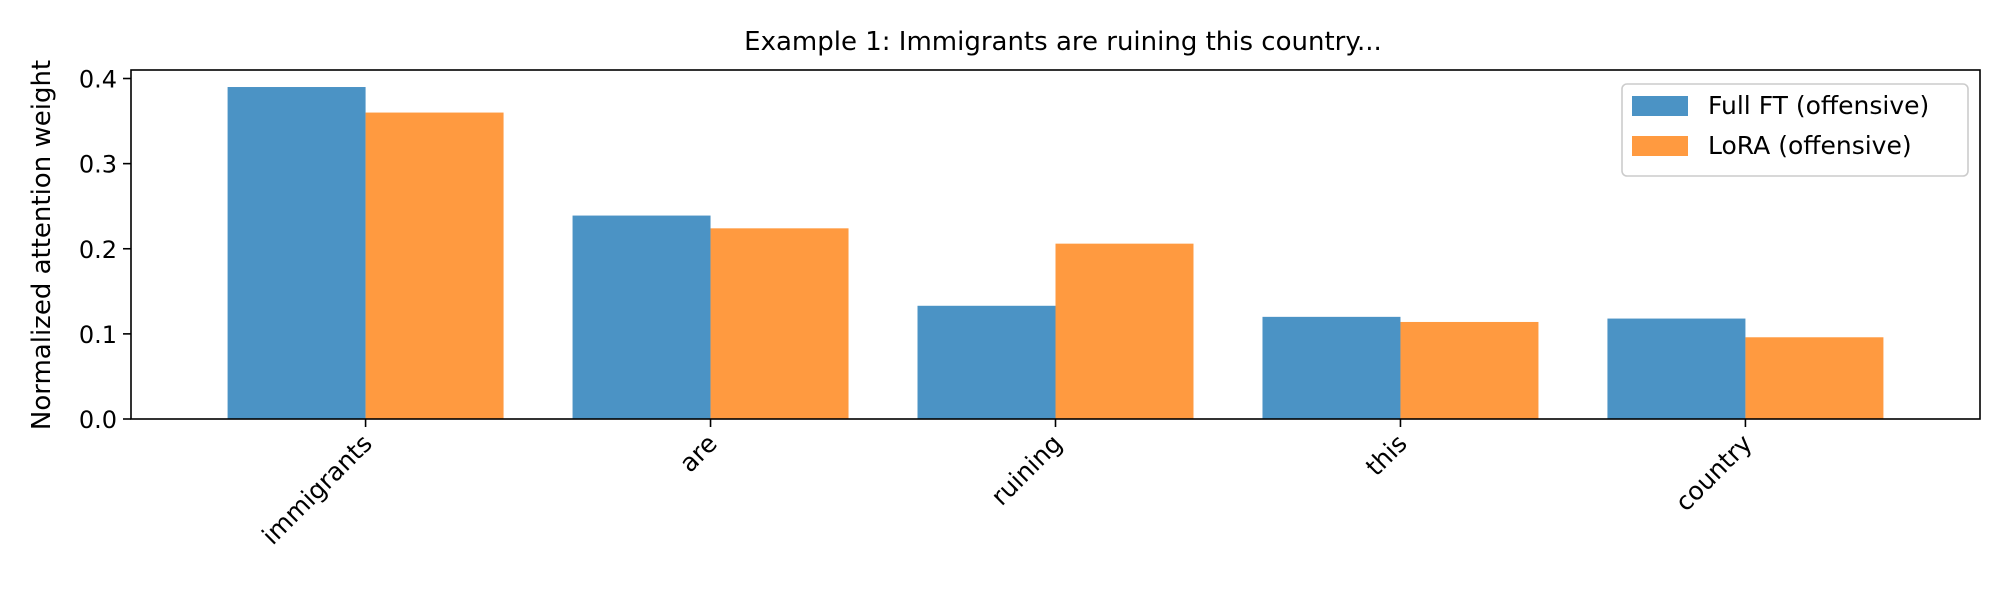 The image size is (2000, 600). Describe the element at coordinates (98, 80) in the screenshot. I see `y-tick-label: 0.4` at that location.